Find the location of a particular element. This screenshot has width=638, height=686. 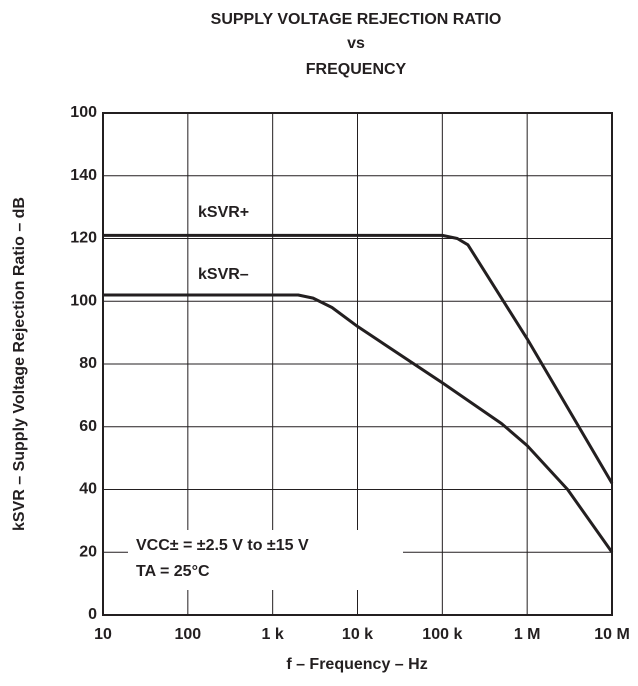

y-tick-label: 20 is located at coordinates (88, 551).